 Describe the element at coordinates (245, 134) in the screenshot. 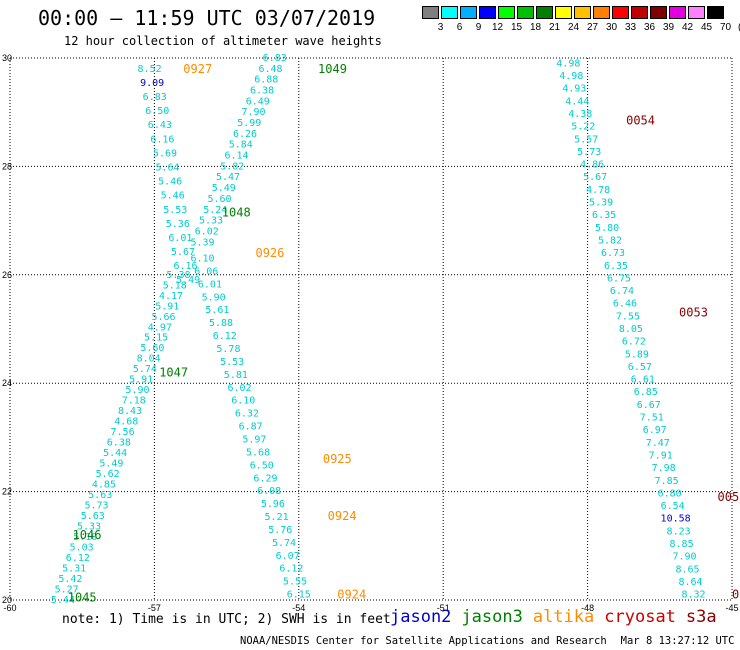

I see `wave-height-value: 6.26` at that location.